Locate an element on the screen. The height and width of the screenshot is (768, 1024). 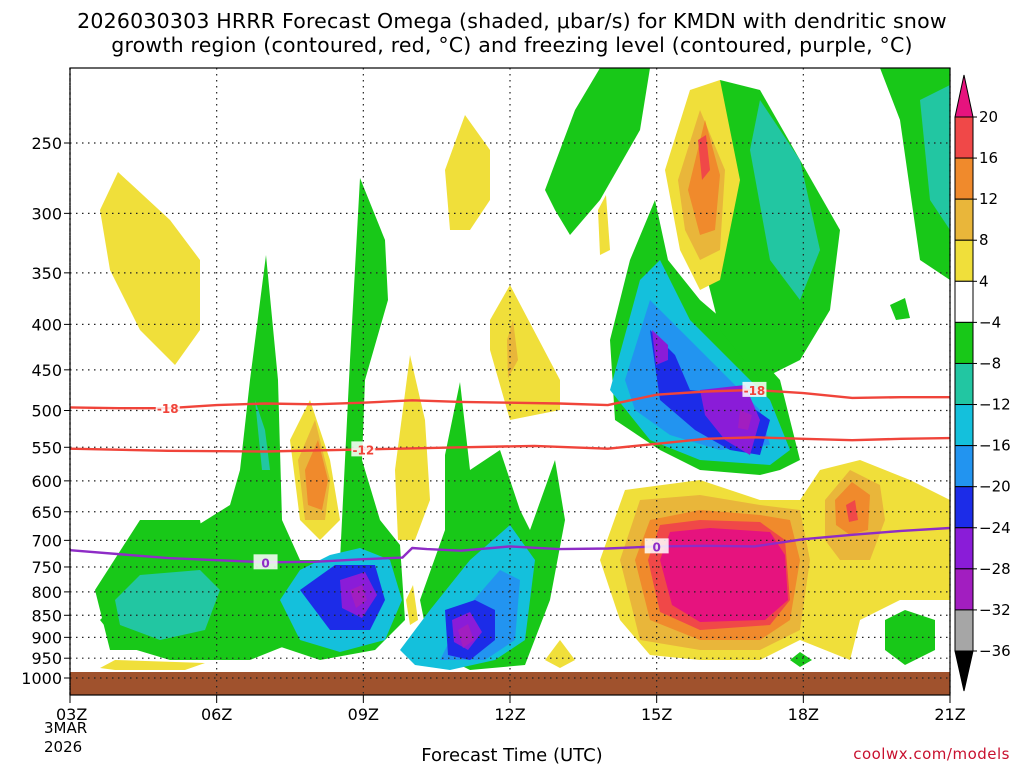
y-tick-label-800: 800 is located at coordinates (46, 592).